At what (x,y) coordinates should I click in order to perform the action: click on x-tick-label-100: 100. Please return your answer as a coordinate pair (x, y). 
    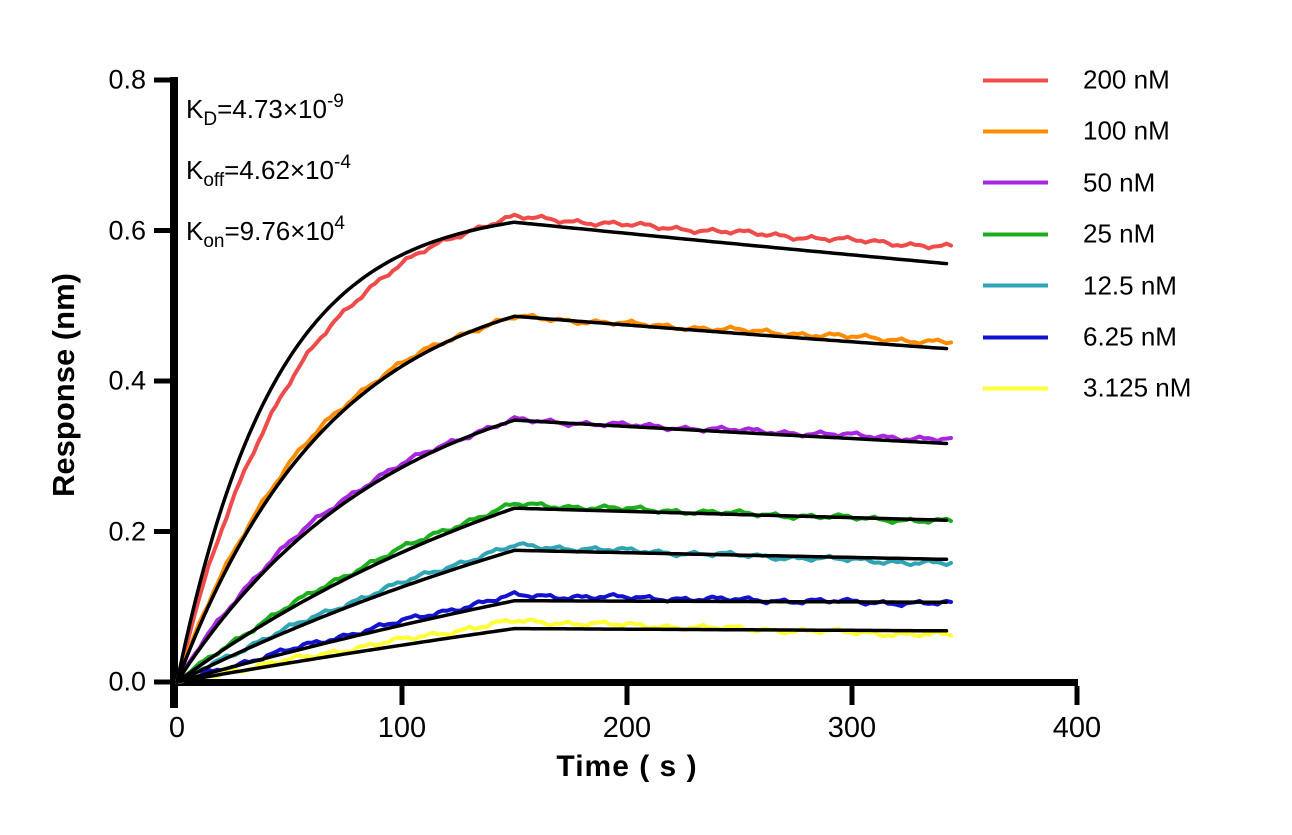
    Looking at the image, I should click on (402, 728).